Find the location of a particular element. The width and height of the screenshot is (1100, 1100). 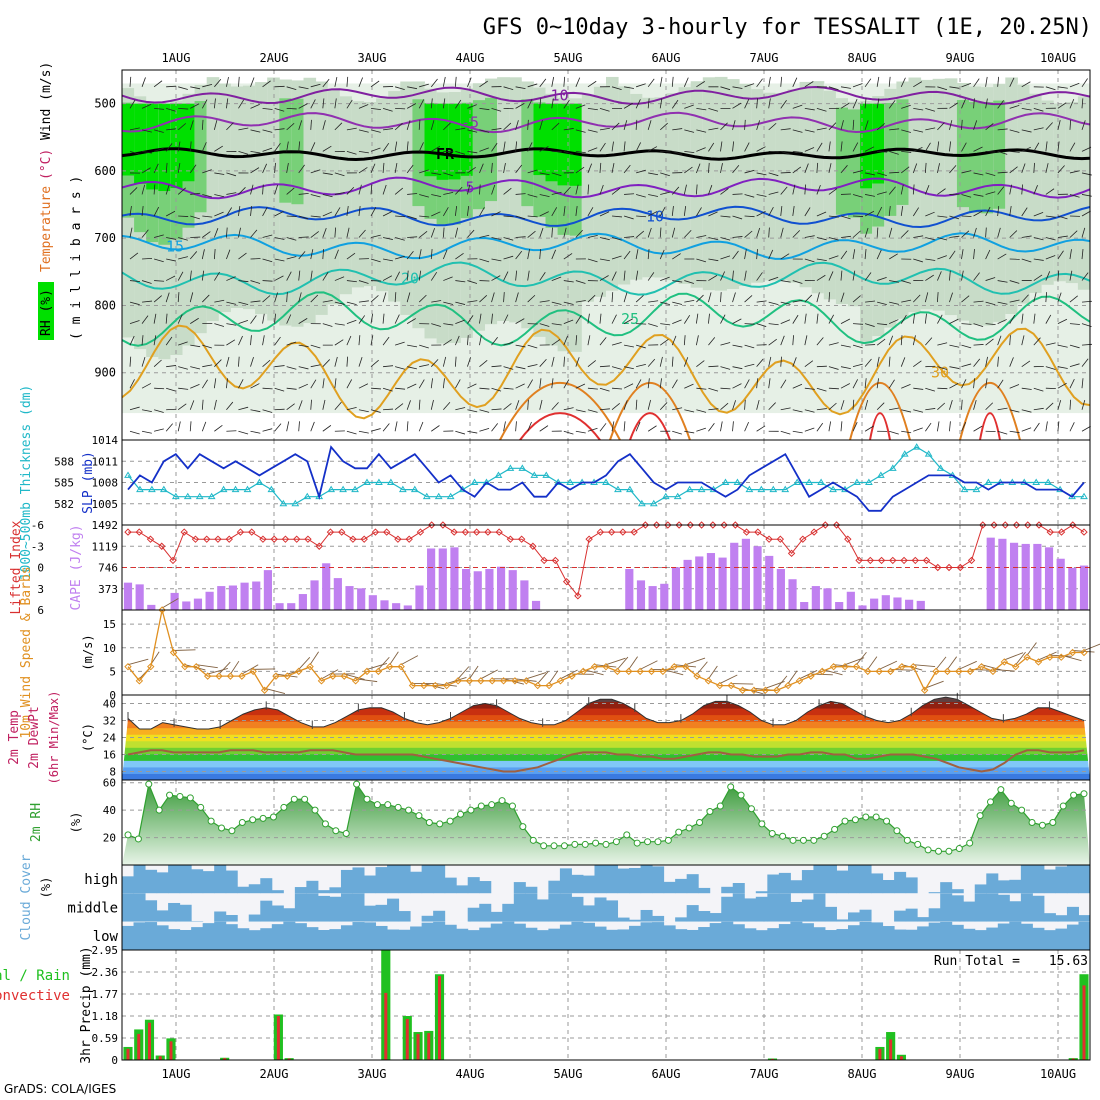

cape-tick: 1492 is located at coordinates (105, 525).